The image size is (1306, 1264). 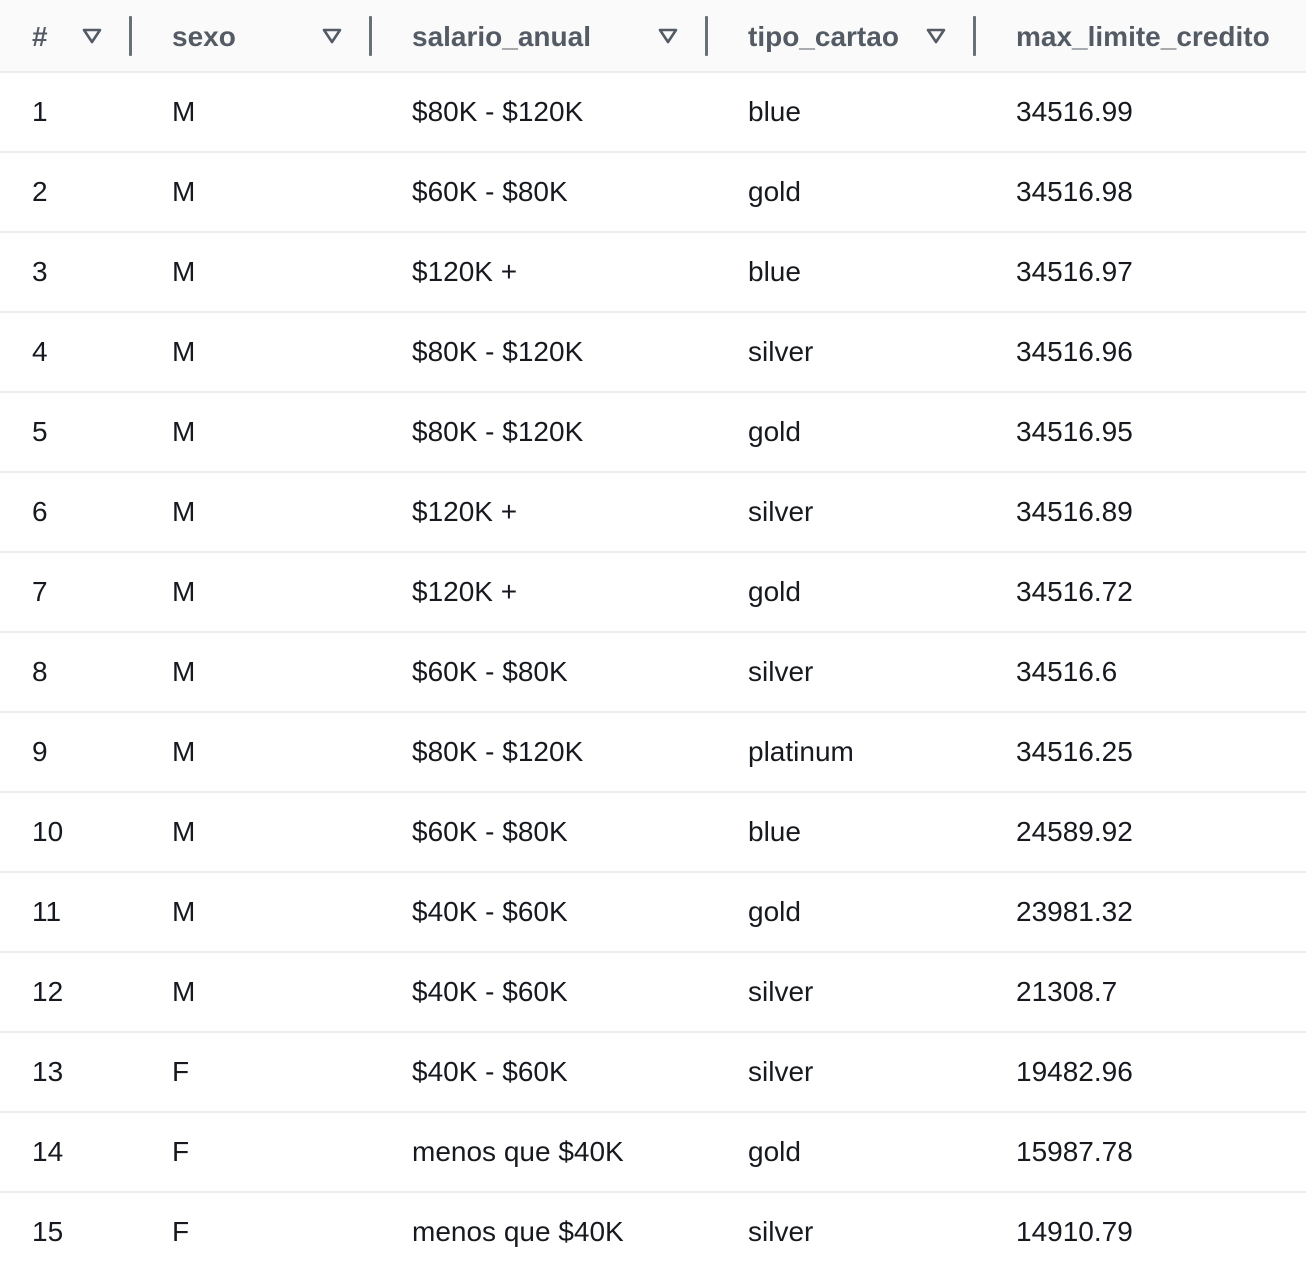 What do you see at coordinates (204, 36) in the screenshot?
I see `column-header-sexo: sexo` at bounding box center [204, 36].